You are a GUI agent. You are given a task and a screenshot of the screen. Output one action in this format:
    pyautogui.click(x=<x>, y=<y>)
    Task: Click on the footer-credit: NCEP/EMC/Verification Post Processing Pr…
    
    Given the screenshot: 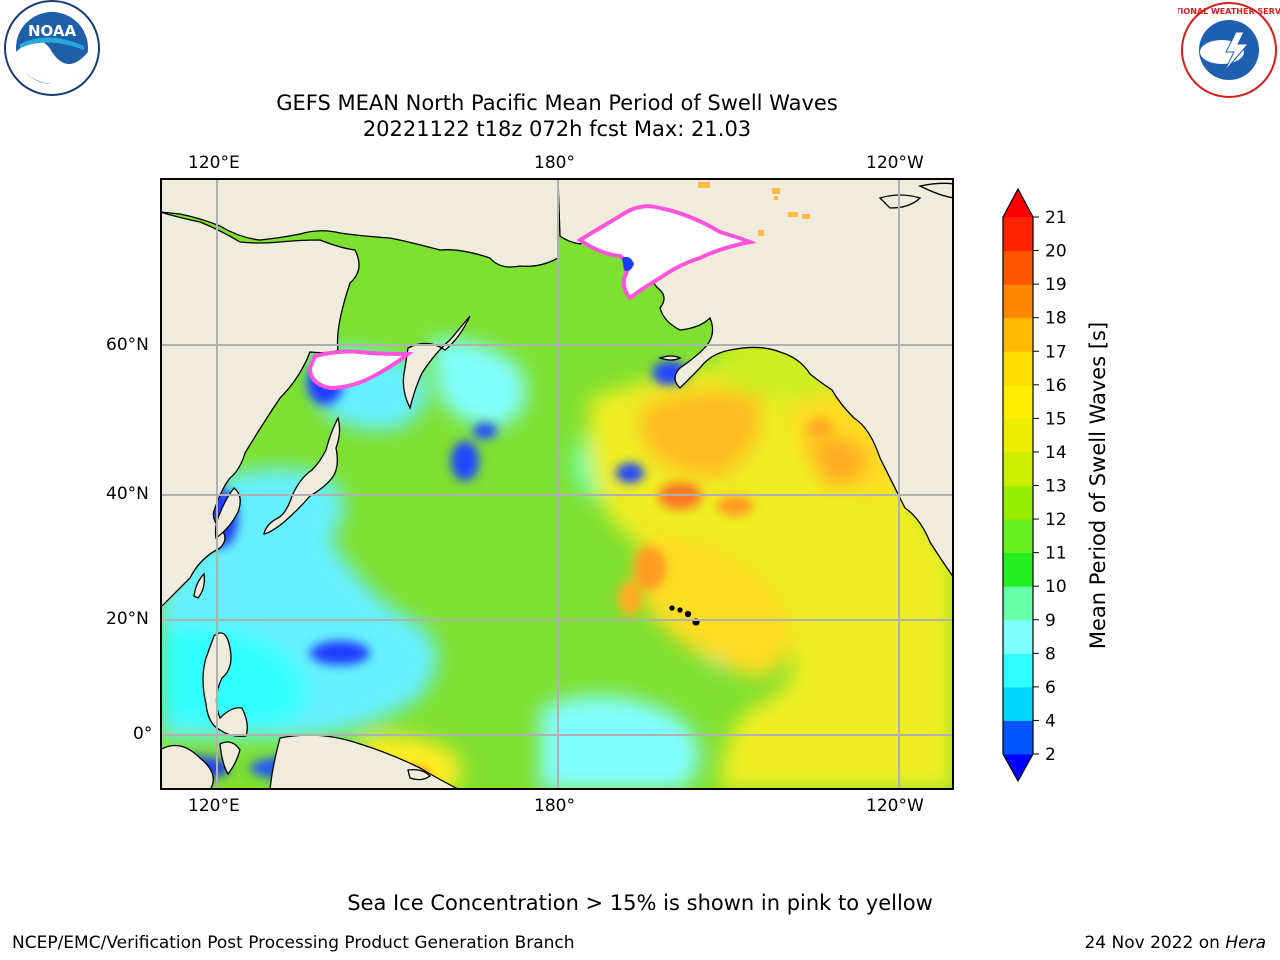 What is the action you would take?
    pyautogui.click(x=293, y=943)
    